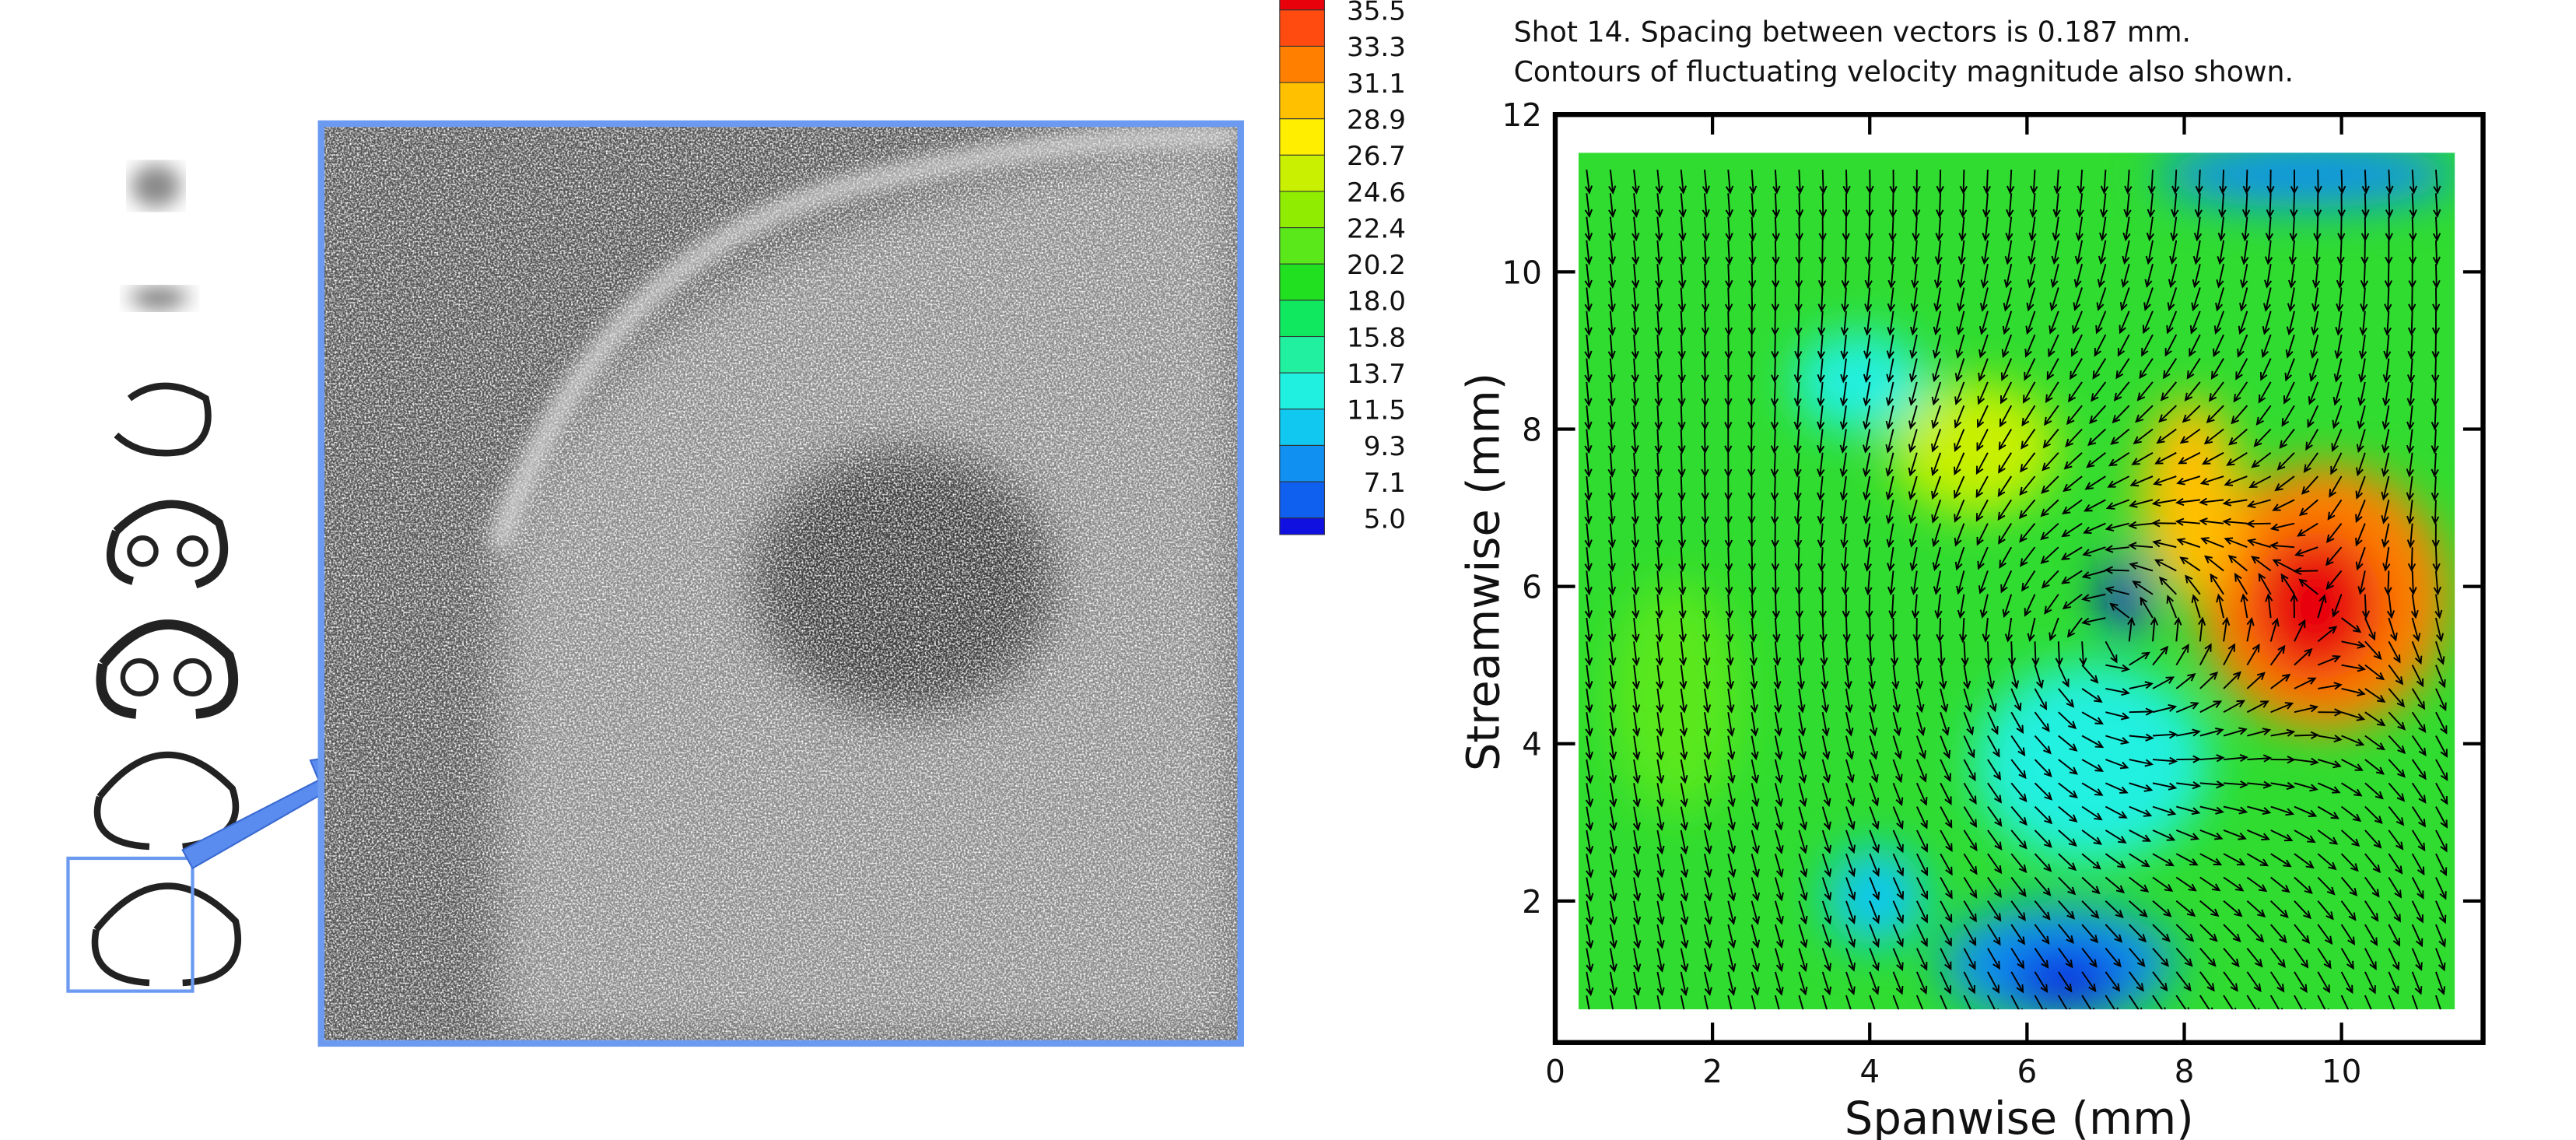 Image resolution: width=2576 pixels, height=1140 pixels. What do you see at coordinates (1377, 411) in the screenshot?
I see `colorbar-label: 11.5` at bounding box center [1377, 411].